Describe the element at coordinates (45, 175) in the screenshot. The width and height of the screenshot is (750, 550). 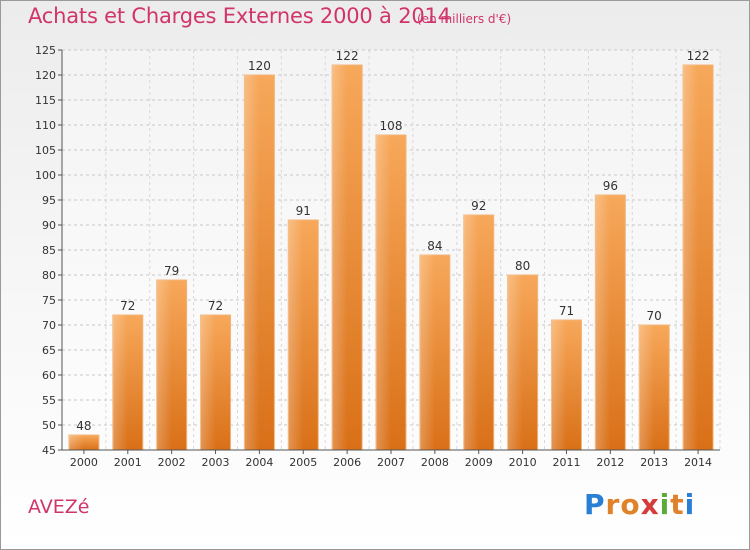
I see `y-tick-label: 100` at that location.